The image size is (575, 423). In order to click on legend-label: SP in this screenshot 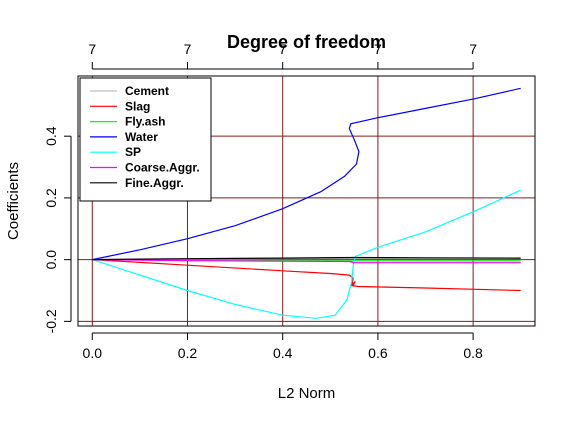, I will do `click(133, 152)`.